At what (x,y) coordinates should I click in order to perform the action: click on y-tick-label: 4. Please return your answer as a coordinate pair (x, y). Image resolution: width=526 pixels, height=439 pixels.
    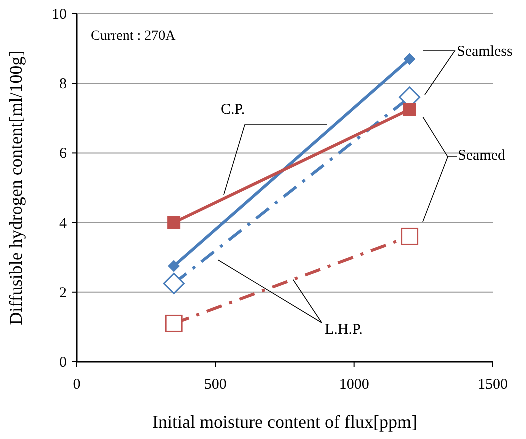
    Looking at the image, I should click on (64, 224).